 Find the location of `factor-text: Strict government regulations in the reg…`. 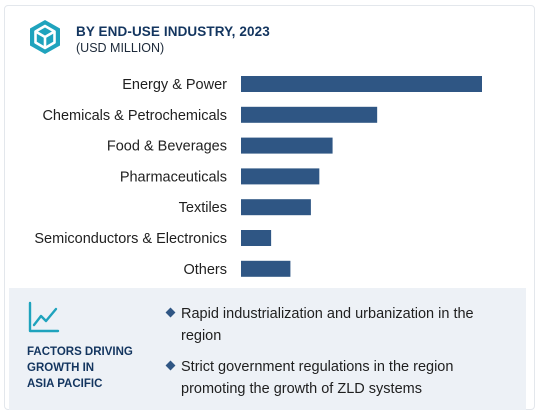

factor-text: Strict government regulations in the reg… is located at coordinates (317, 378).